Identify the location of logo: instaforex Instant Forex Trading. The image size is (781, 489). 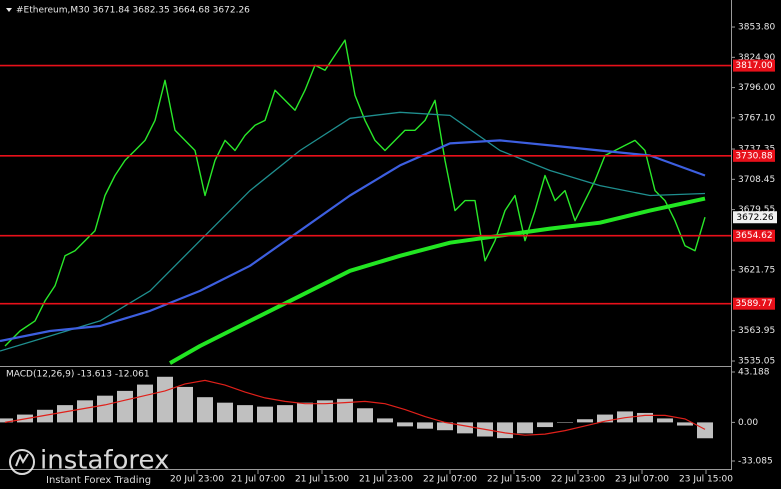
(89, 466).